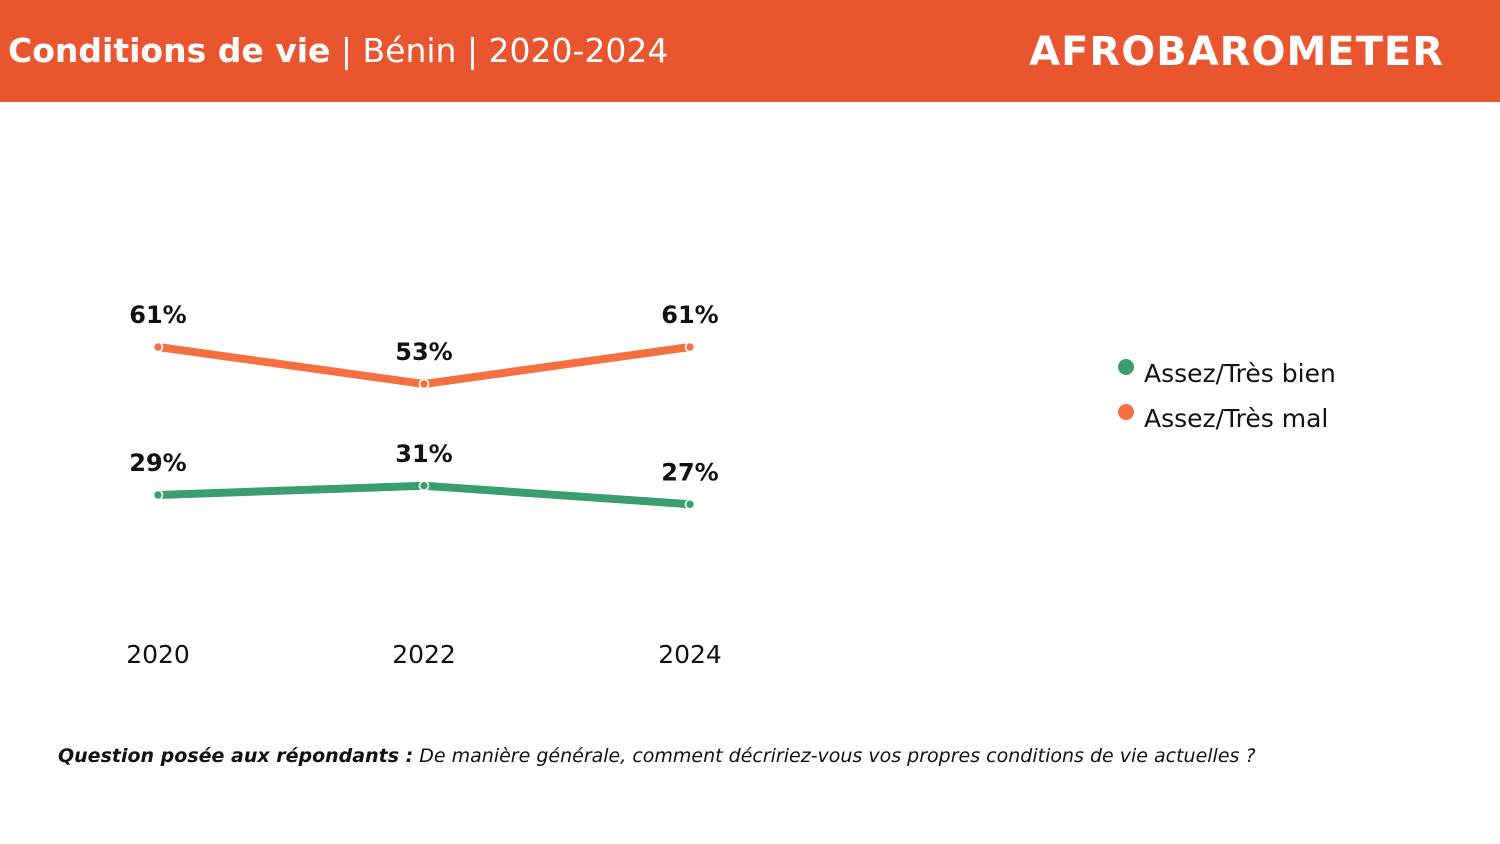  Describe the element at coordinates (690, 654) in the screenshot. I see `x-tick-2024: 2024` at that location.